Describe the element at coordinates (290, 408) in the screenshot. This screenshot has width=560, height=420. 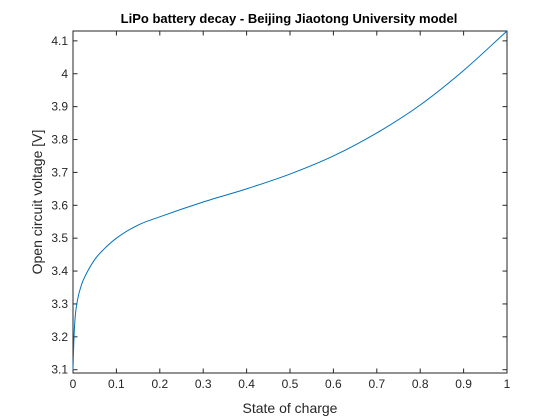
I see `x-axis-label: State of charge` at that location.